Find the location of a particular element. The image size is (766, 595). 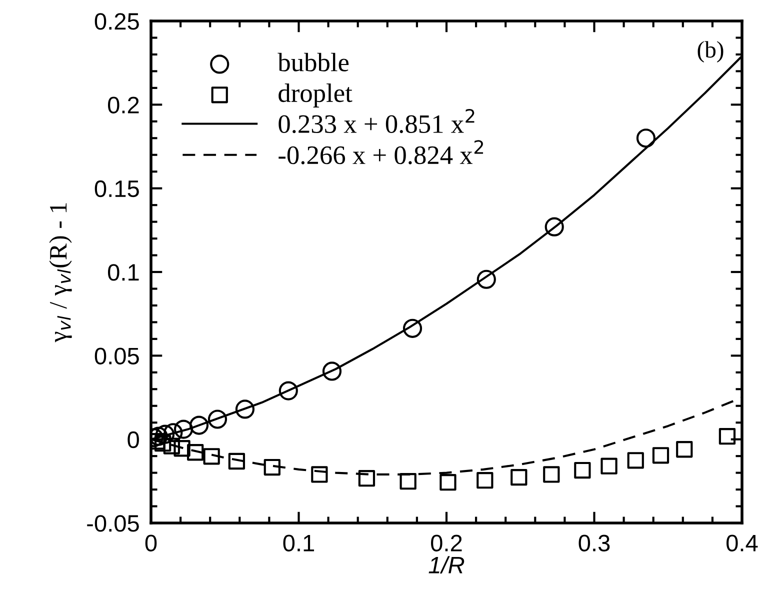

y-tick-label: 0.15 is located at coordinates (116, 189).